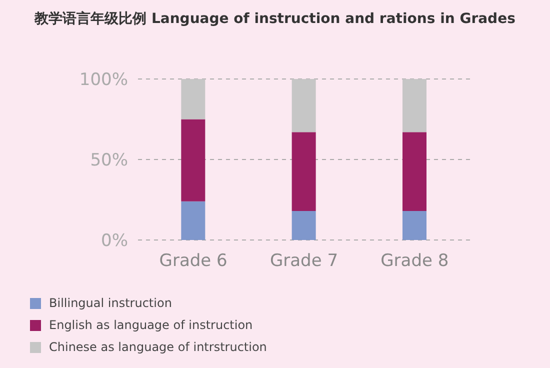 This screenshot has width=550, height=368. Describe the element at coordinates (414, 261) in the screenshot. I see `x-tick-label: Grade 8` at that location.